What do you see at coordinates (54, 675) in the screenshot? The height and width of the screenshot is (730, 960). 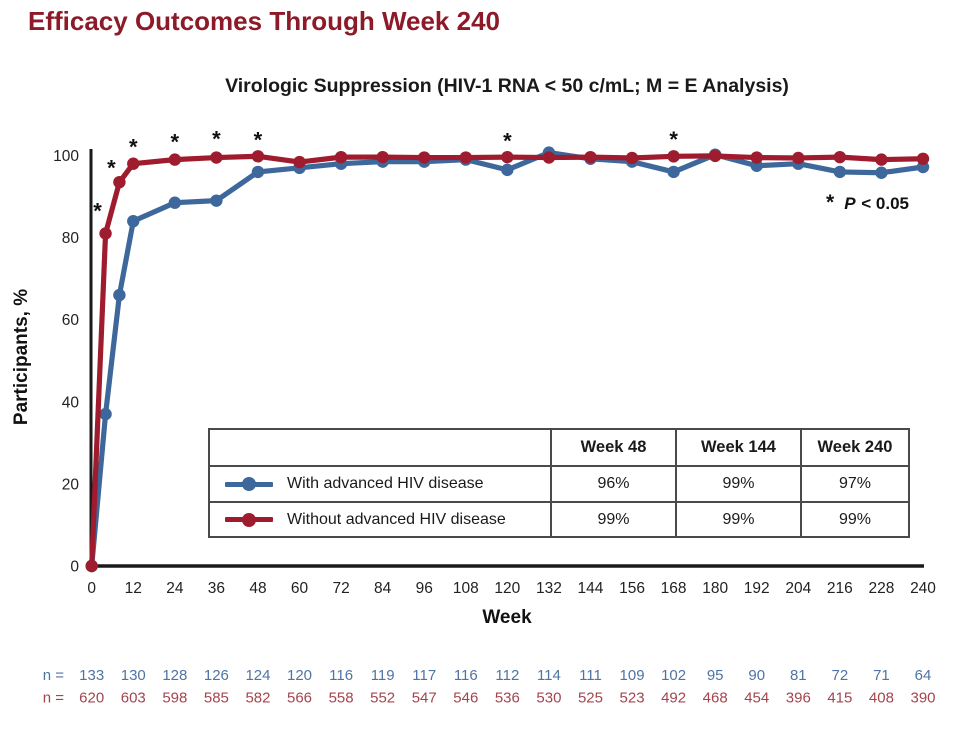 I see `n-row-label: n =` at bounding box center [54, 675].